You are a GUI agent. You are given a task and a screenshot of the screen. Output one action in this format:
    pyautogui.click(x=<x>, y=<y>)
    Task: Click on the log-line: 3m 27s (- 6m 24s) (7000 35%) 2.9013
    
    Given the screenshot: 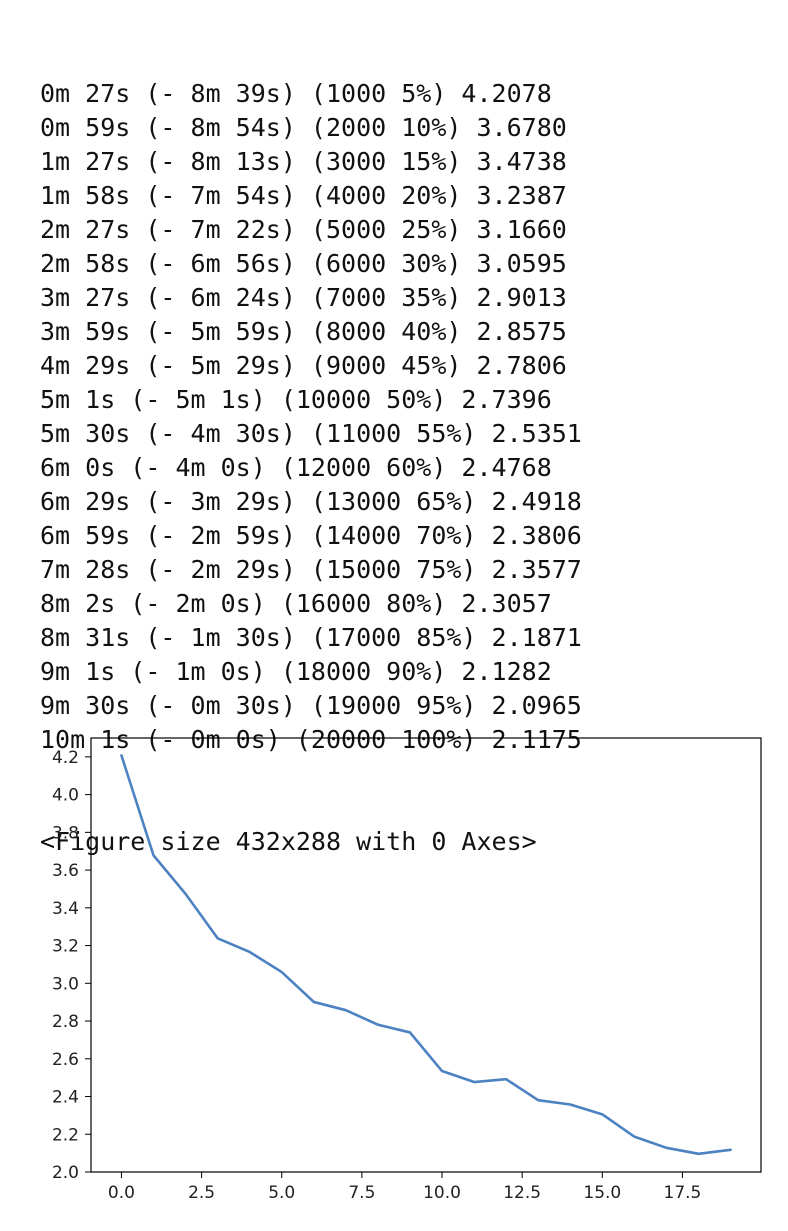 What is the action you would take?
    pyautogui.click(x=303, y=297)
    